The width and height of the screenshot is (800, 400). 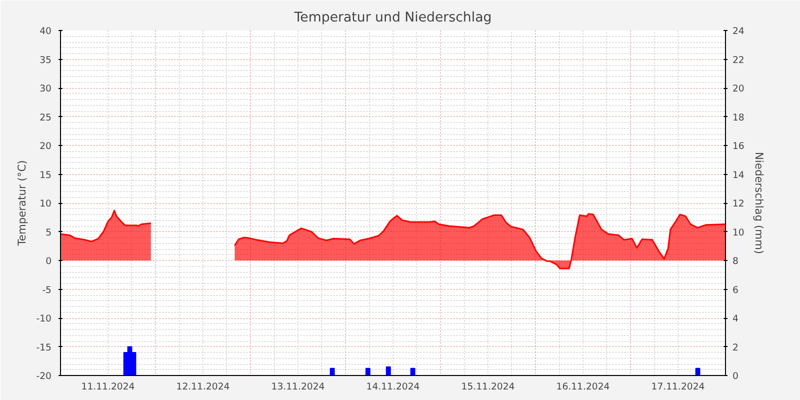 What do you see at coordinates (46, 146) in the screenshot?
I see `y-tick-label: 20` at bounding box center [46, 146].